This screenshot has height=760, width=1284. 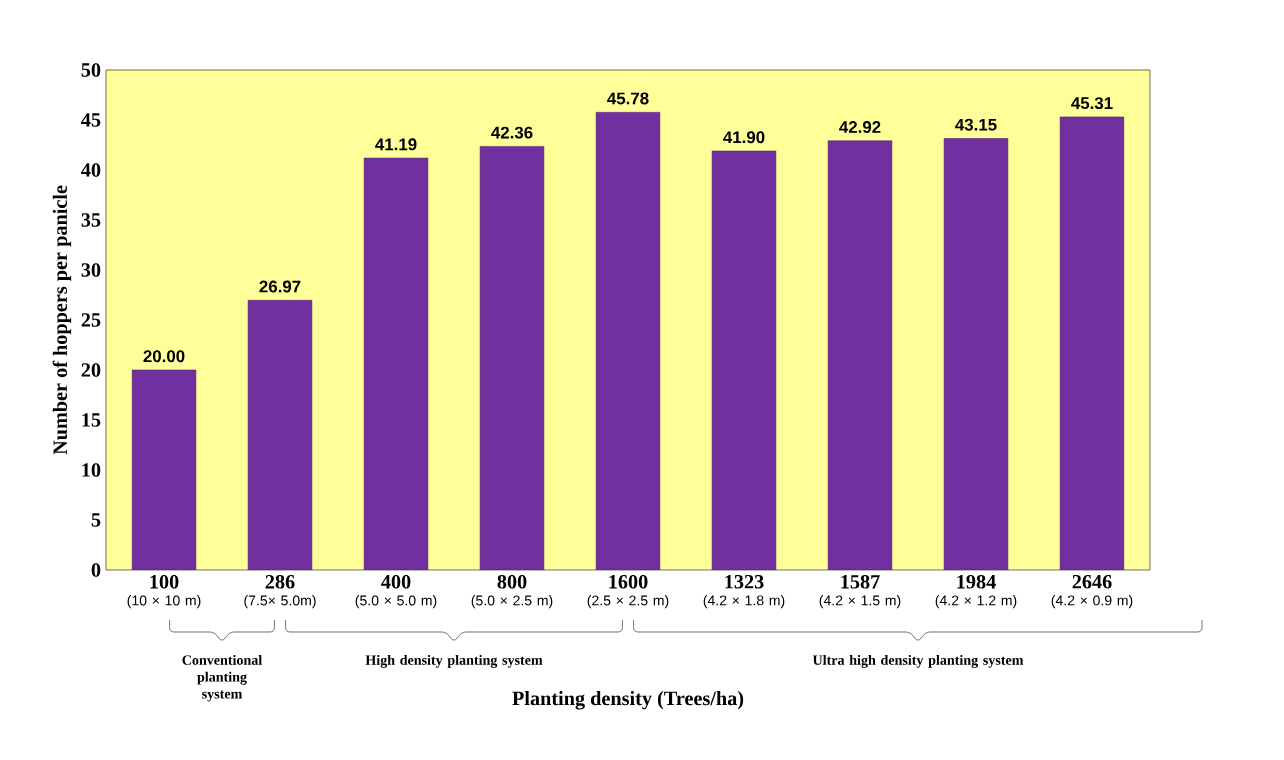 What do you see at coordinates (91, 470) in the screenshot?
I see `y-tick-label: 10` at bounding box center [91, 470].